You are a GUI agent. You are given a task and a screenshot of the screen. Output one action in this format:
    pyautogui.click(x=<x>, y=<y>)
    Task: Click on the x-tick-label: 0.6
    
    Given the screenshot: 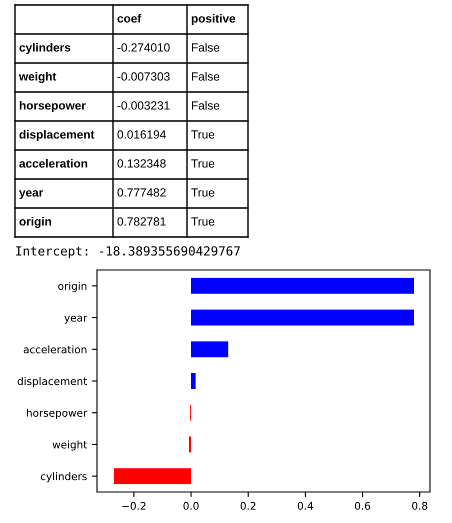 What is the action you would take?
    pyautogui.click(x=362, y=506)
    